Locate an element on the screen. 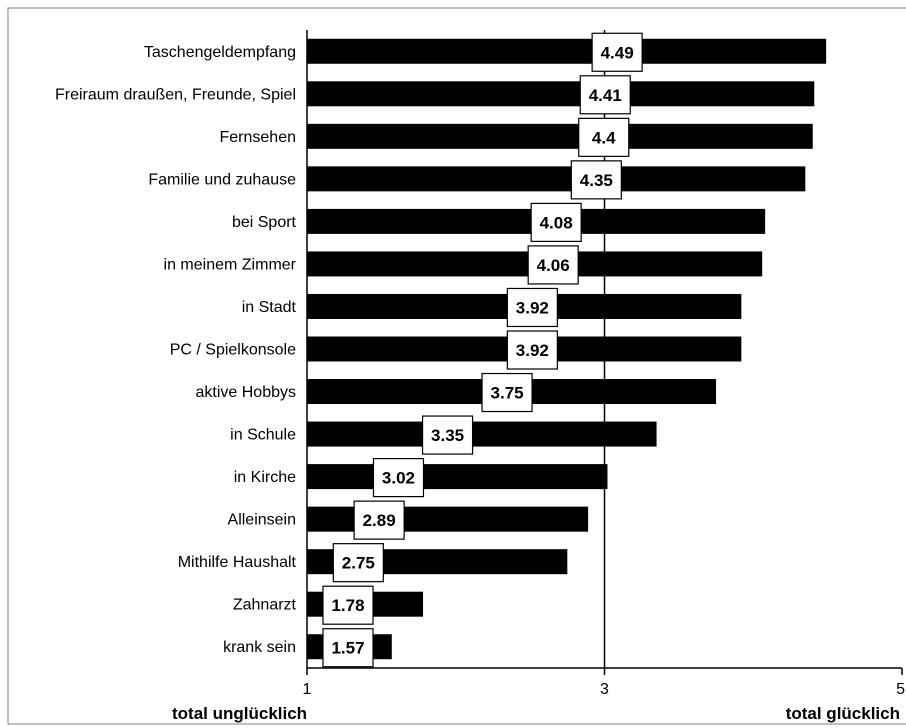 Image resolution: width=906 pixels, height=728 pixels. value-label: 3.35 is located at coordinates (447, 435).